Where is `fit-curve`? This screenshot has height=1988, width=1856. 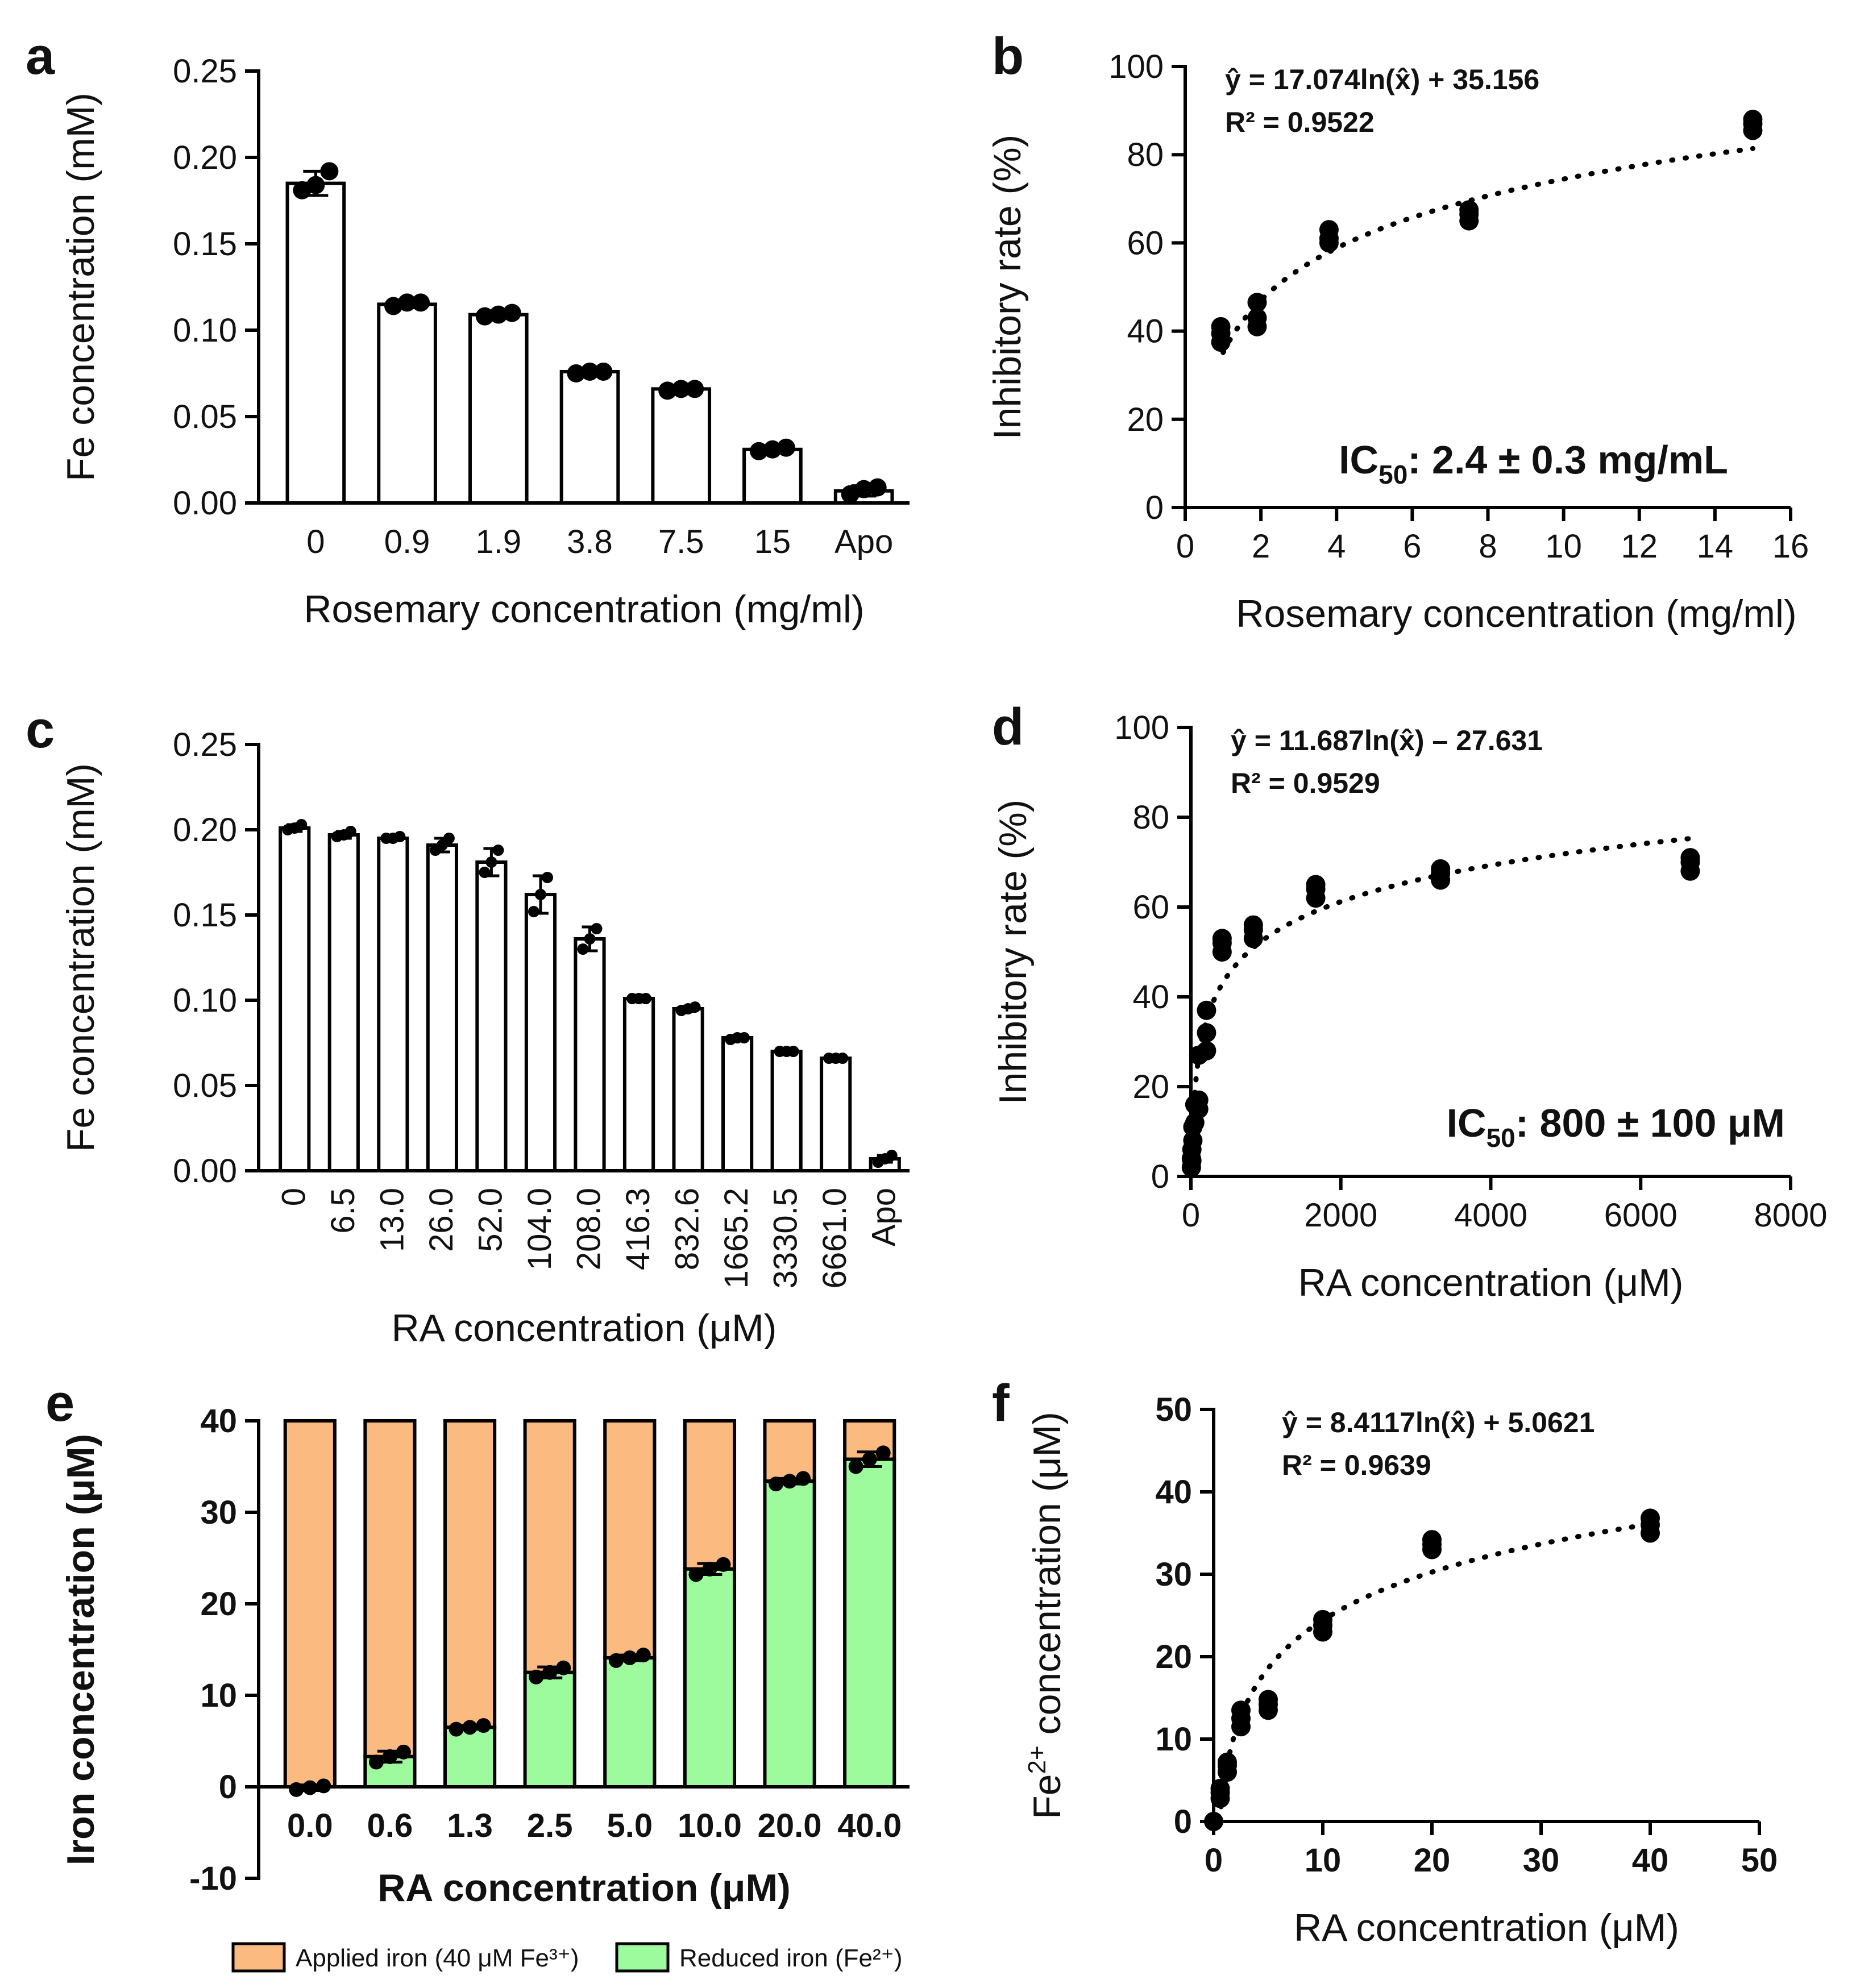
fit-curve is located at coordinates (1435, 1672).